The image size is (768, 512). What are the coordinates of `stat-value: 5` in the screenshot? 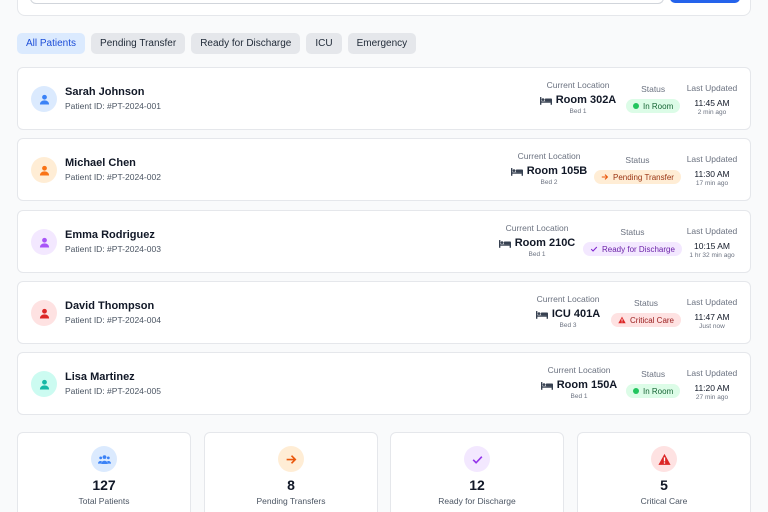 It's located at (664, 485).